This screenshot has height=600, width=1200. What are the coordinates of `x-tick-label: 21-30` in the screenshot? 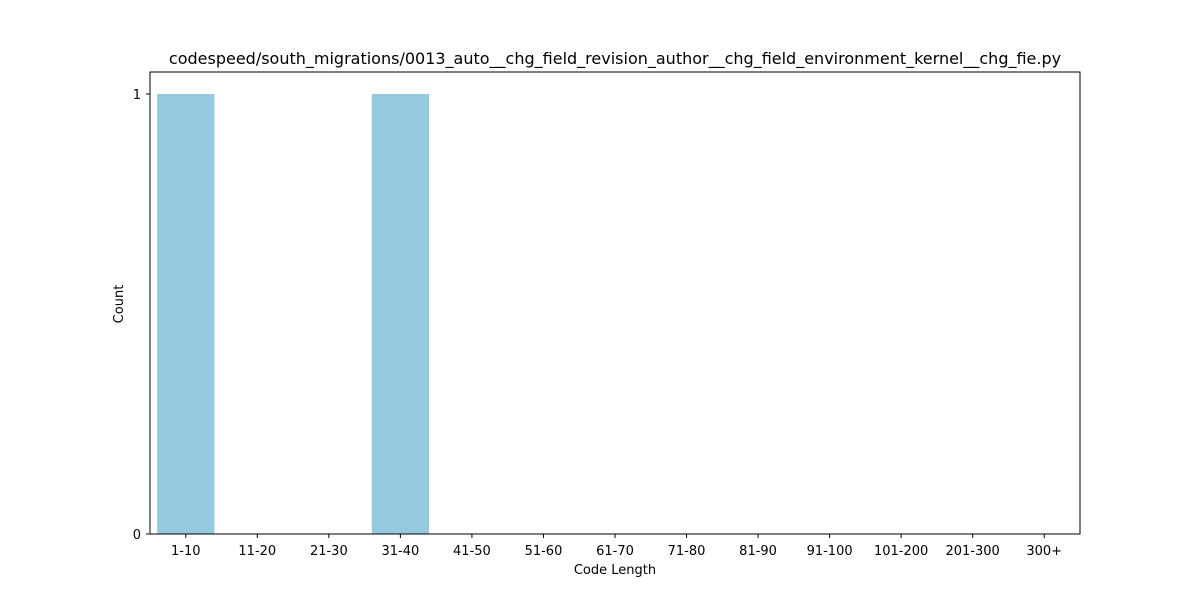 It's located at (329, 551).